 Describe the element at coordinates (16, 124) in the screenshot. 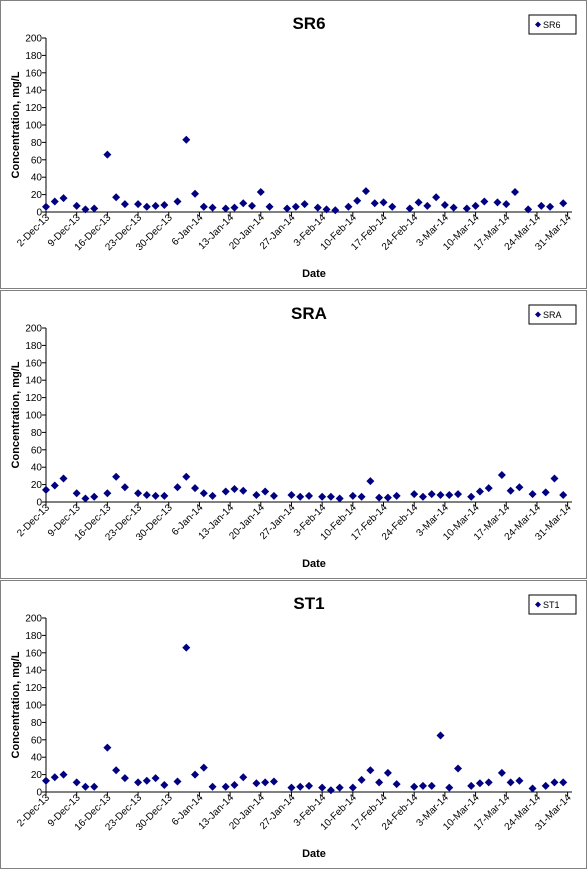

I see `y-axis-label: Concentration, mg/L` at that location.